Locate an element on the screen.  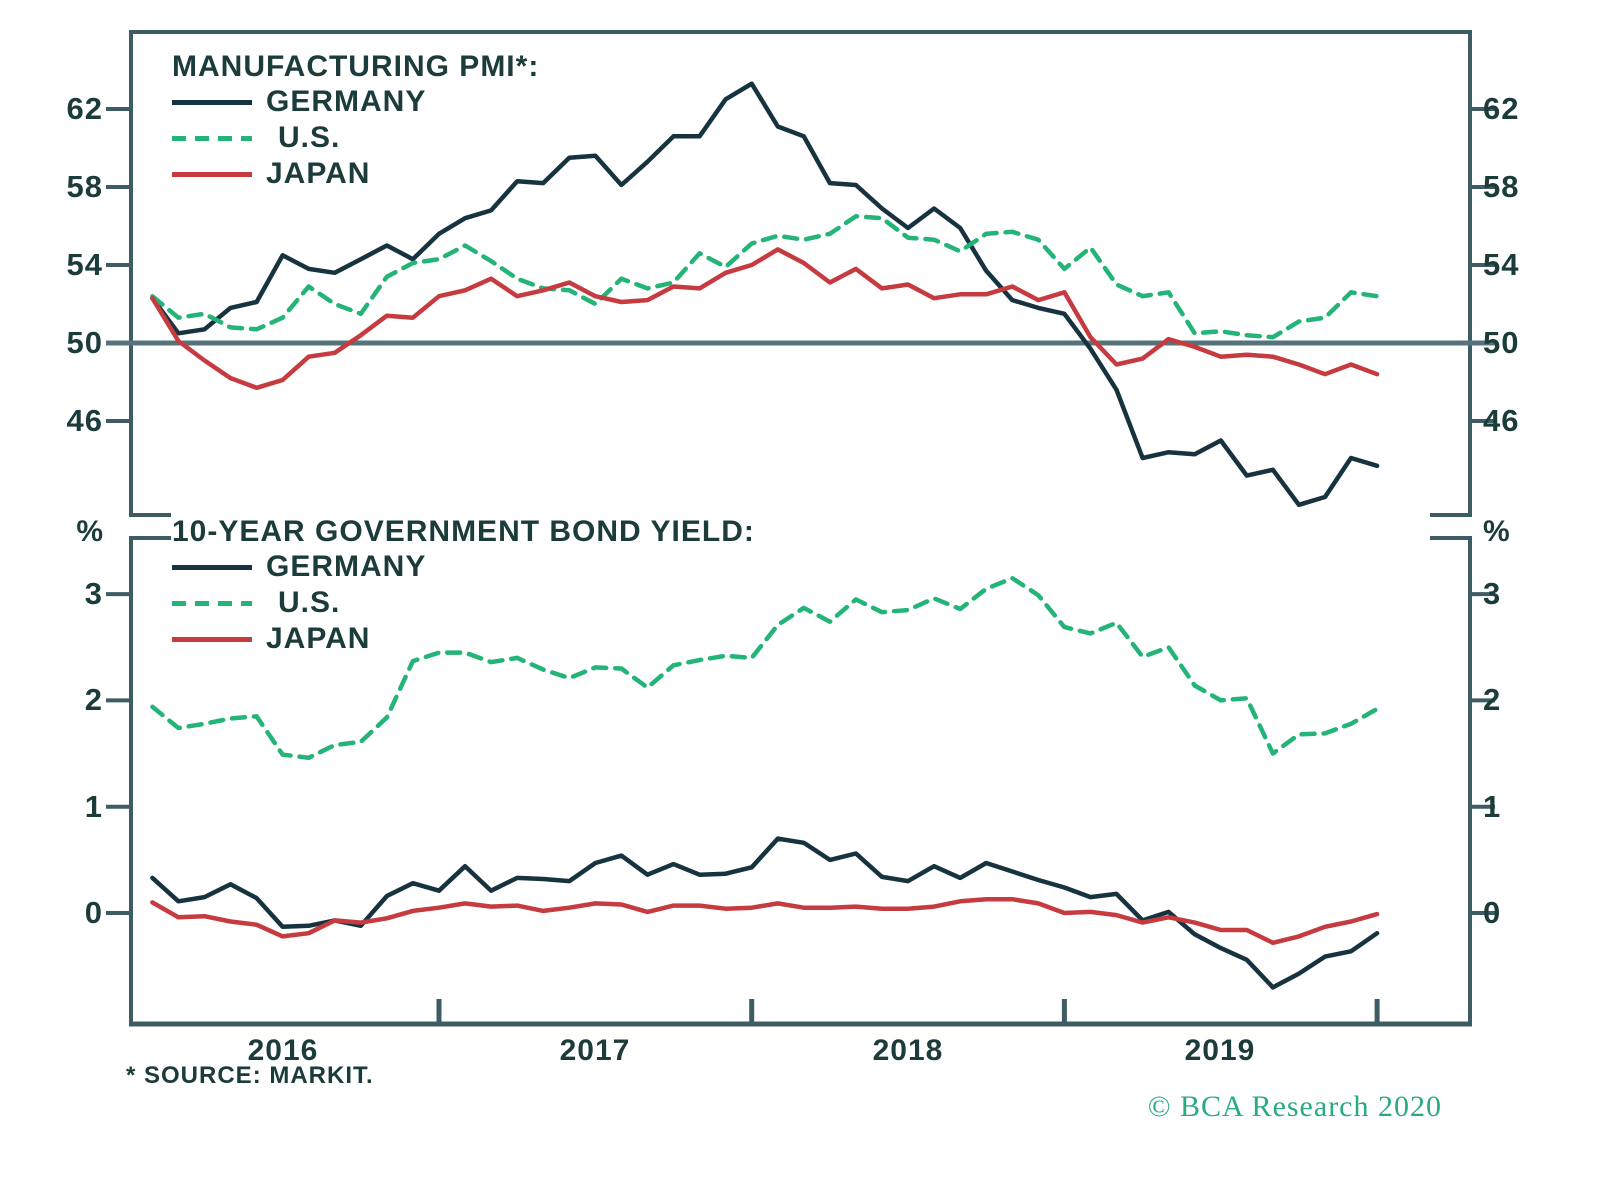
x-tick-label-2017: 2017 is located at coordinates (595, 1050).